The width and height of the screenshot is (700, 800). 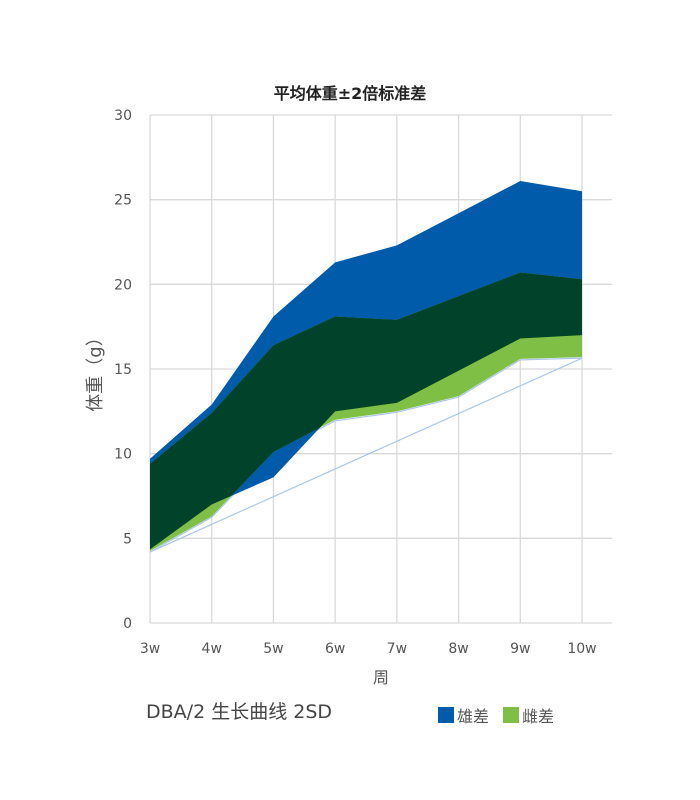 What do you see at coordinates (511, 715) in the screenshot?
I see `legend-swatch-female` at bounding box center [511, 715].